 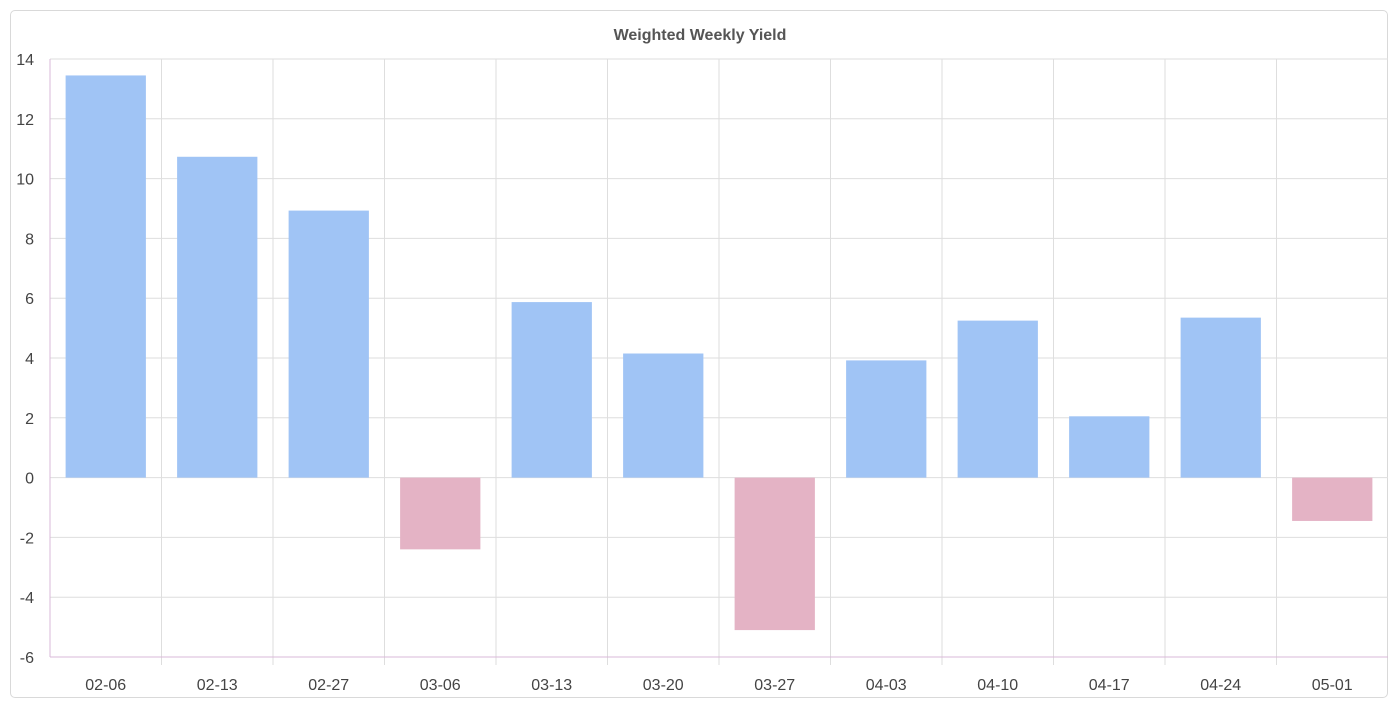 What do you see at coordinates (27, 658) in the screenshot?
I see `y-tick-label: -6` at bounding box center [27, 658].